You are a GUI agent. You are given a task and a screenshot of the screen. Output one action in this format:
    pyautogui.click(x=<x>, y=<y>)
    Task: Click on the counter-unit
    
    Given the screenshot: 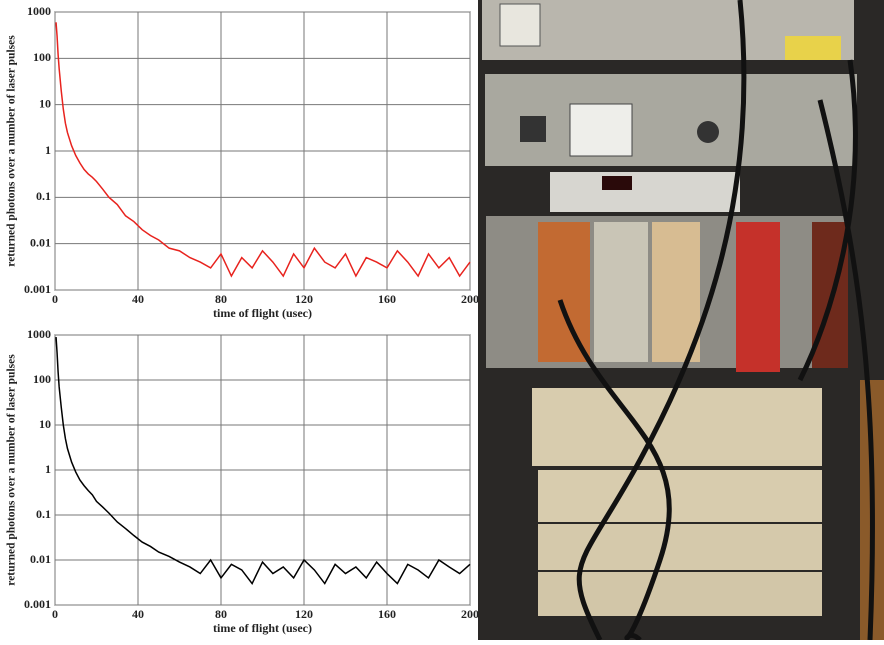 What is the action you would take?
    pyautogui.click(x=645, y=192)
    